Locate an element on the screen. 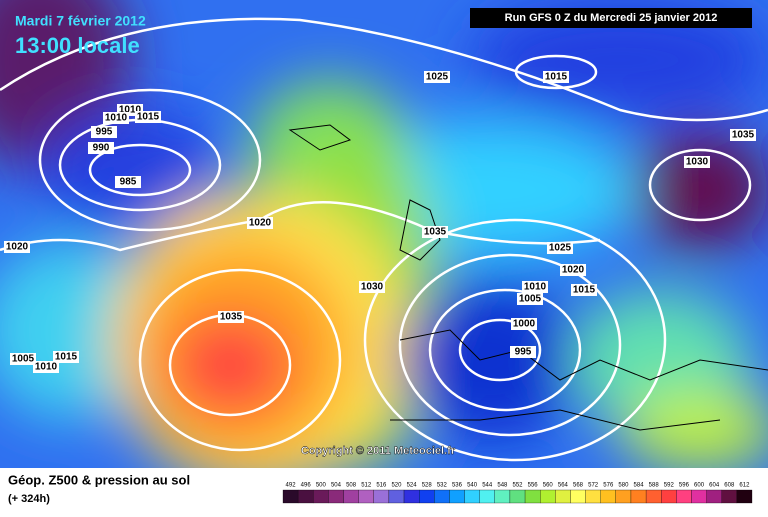  isobar-label: 1000 is located at coordinates (524, 324).